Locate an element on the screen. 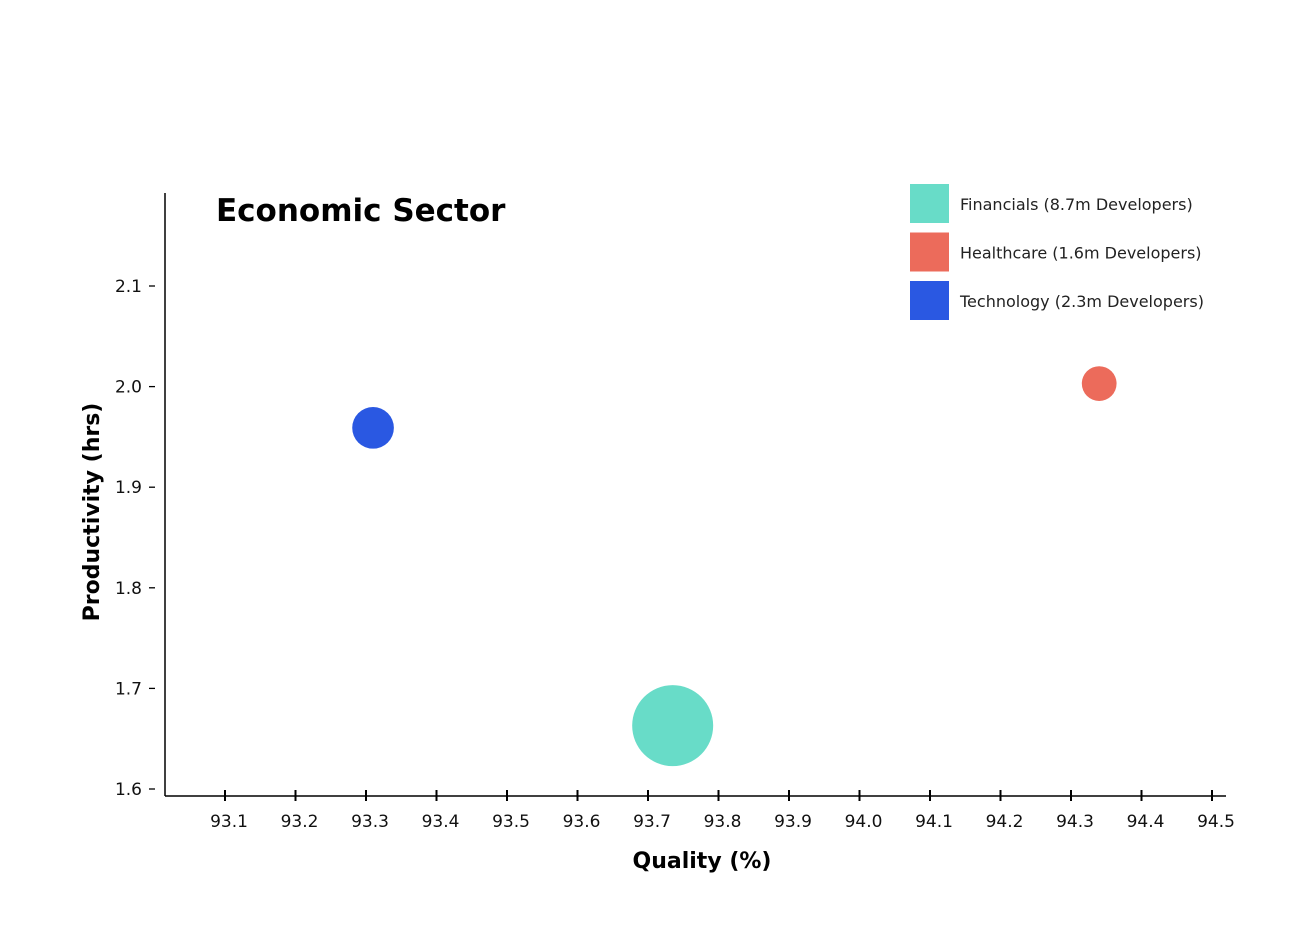 The height and width of the screenshot is (946, 1294). bubble-technology is located at coordinates (373, 428).